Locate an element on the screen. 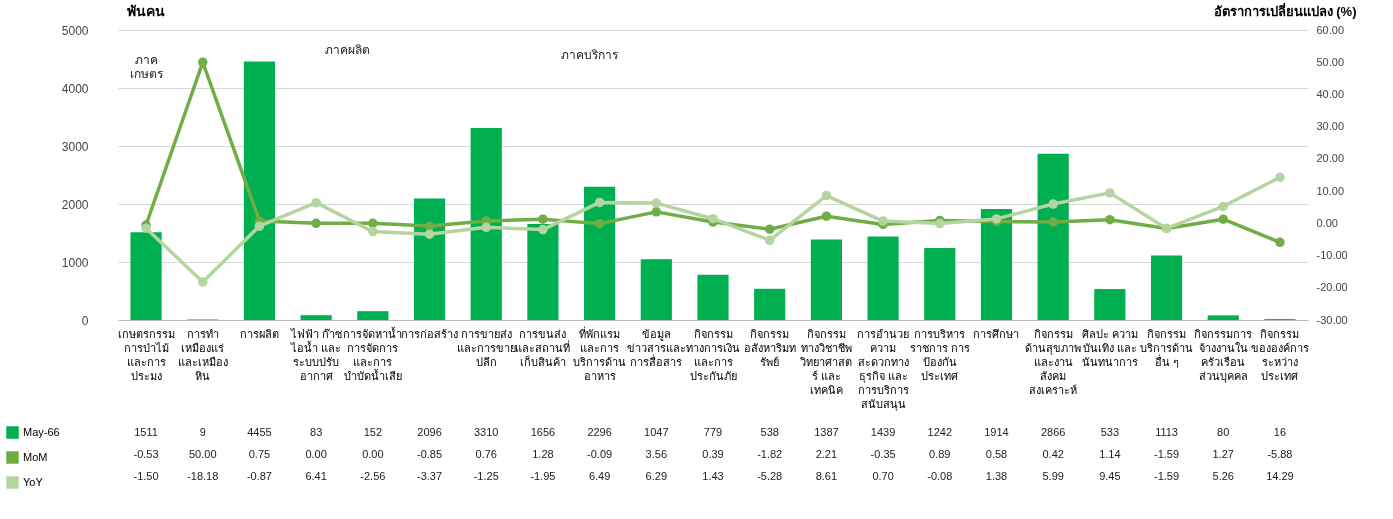 The width and height of the screenshot is (1393, 519). data-label: 538 is located at coordinates (769, 432).